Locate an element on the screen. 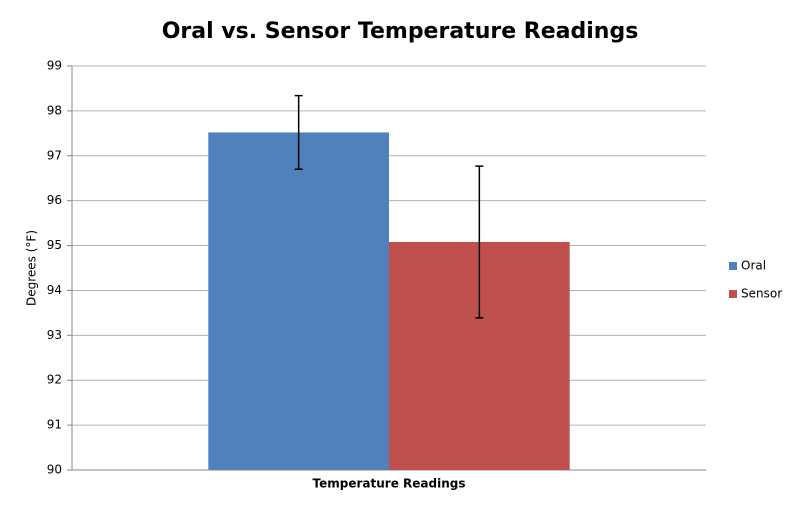 The width and height of the screenshot is (800, 512). legend-label: Sensor is located at coordinates (761, 294).